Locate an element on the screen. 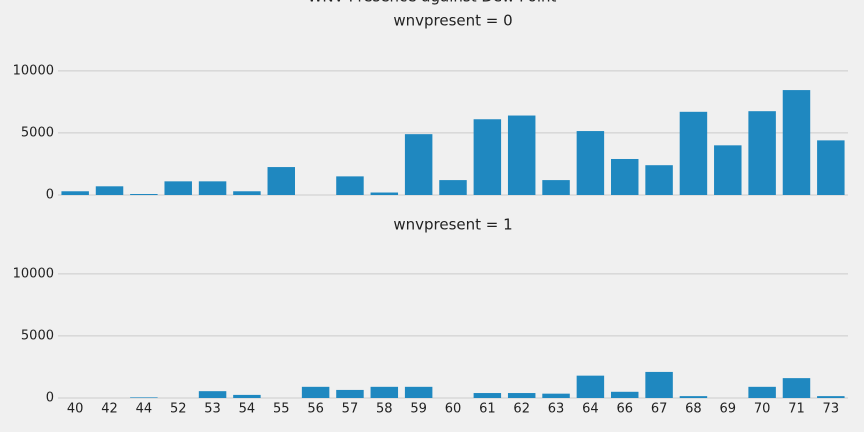 This screenshot has width=864, height=432. x-tick-label: 61 is located at coordinates (487, 409).